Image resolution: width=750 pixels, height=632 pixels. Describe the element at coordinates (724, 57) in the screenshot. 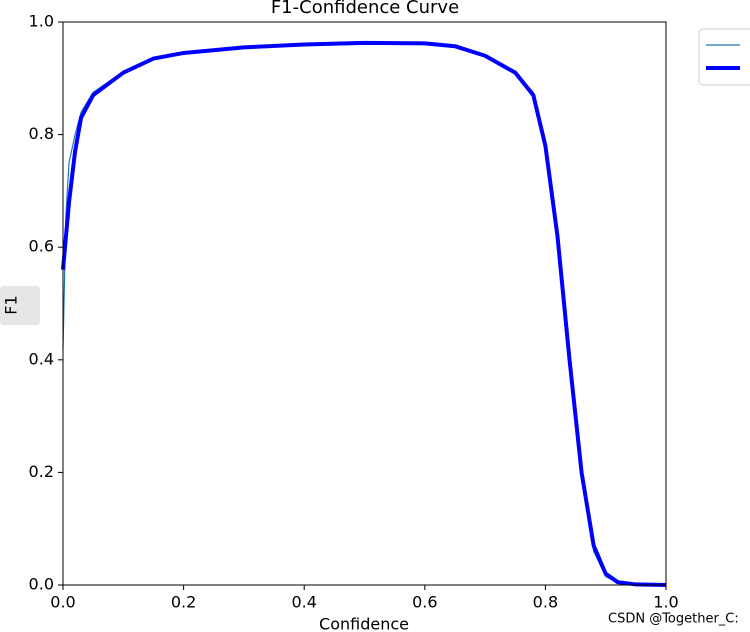

I see `legend-box` at that location.